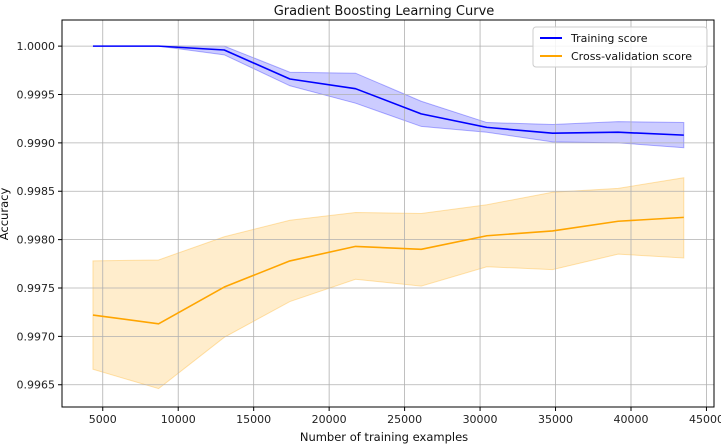 This screenshot has height=446, width=721. What do you see at coordinates (36, 288) in the screenshot?
I see `y-tick-label: 0.9975` at bounding box center [36, 288].